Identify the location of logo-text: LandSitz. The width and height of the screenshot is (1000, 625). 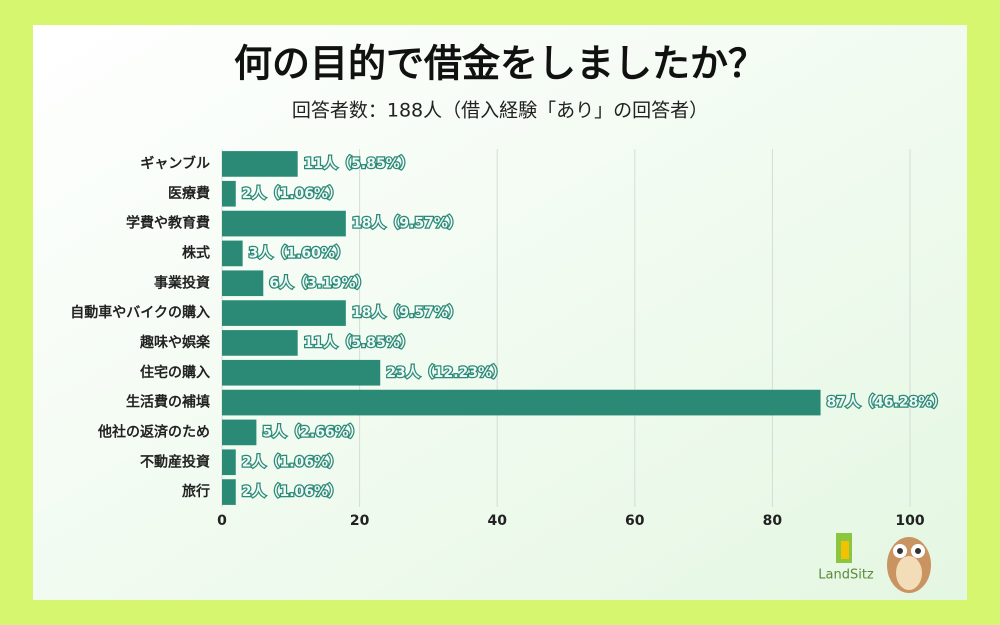
(846, 575).